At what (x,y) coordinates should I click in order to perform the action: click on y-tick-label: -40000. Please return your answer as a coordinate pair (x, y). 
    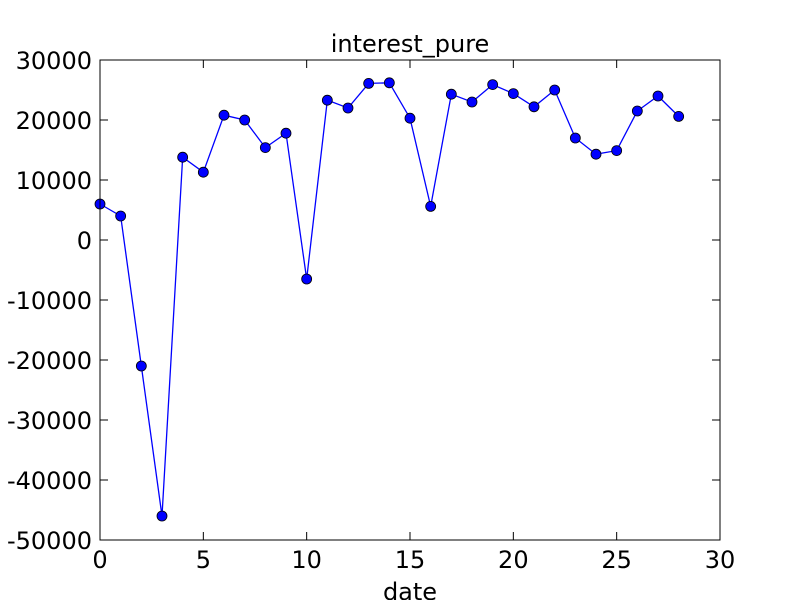
    Looking at the image, I should click on (49, 481).